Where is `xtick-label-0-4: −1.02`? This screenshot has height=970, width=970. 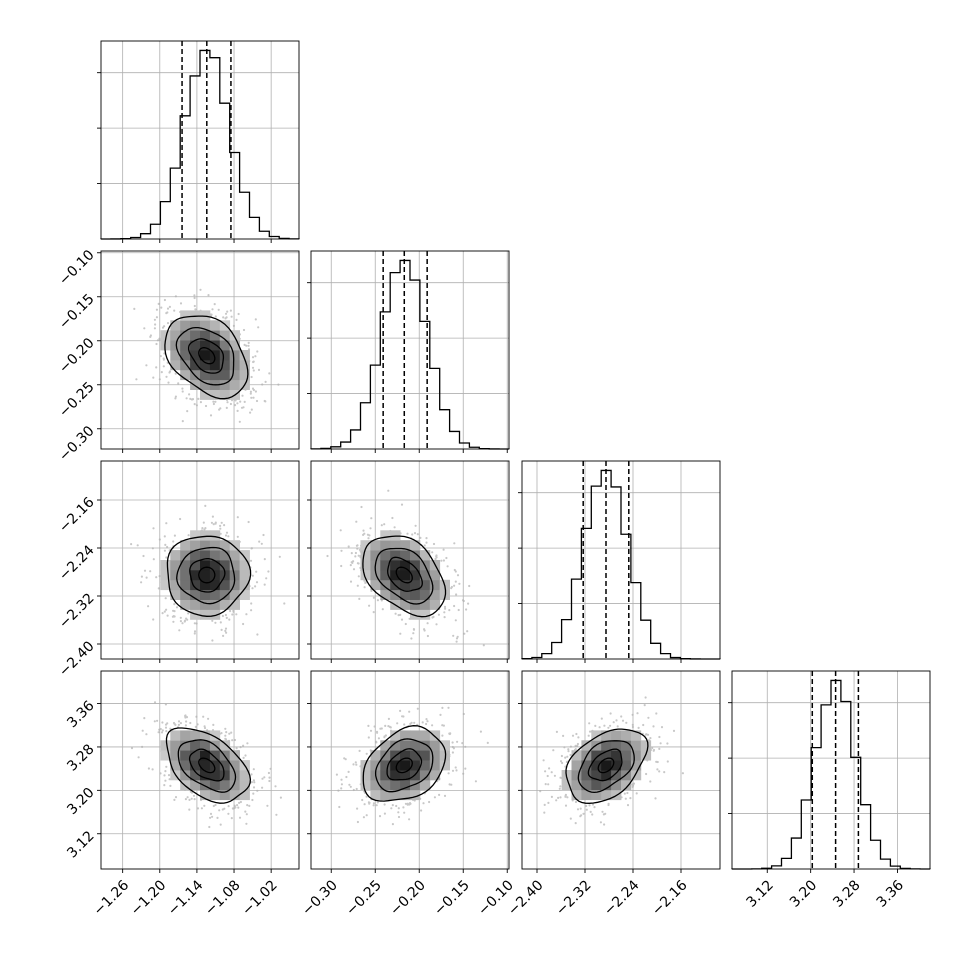
xtick-label-0-4: −1.02 is located at coordinates (260, 898).